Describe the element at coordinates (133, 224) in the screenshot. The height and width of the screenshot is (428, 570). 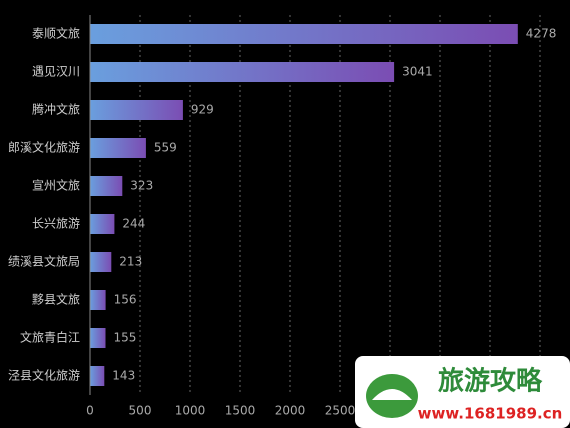
I see `value-label: 244` at that location.